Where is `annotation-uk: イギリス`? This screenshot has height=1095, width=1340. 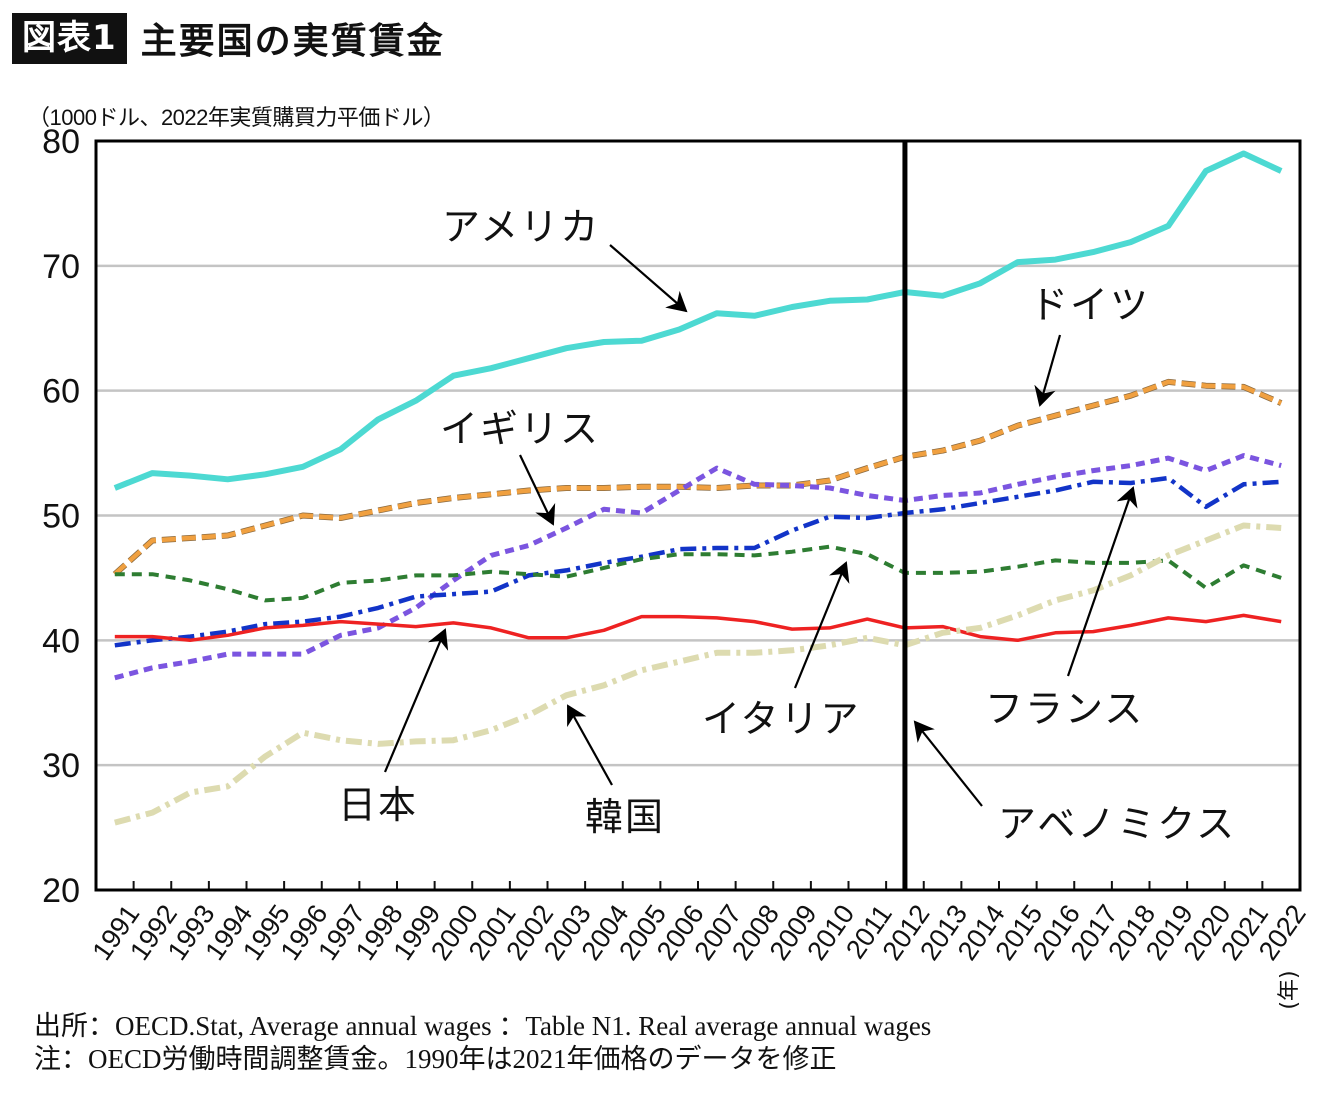 annotation-uk: イギリス is located at coordinates (520, 466).